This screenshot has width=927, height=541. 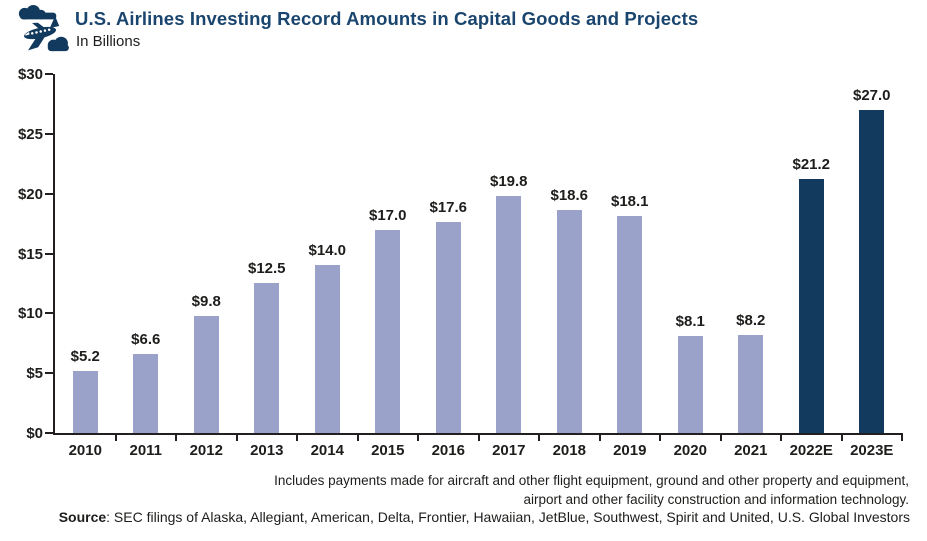 What do you see at coordinates (569, 195) in the screenshot?
I see `value-label-2018: $18.6` at bounding box center [569, 195].